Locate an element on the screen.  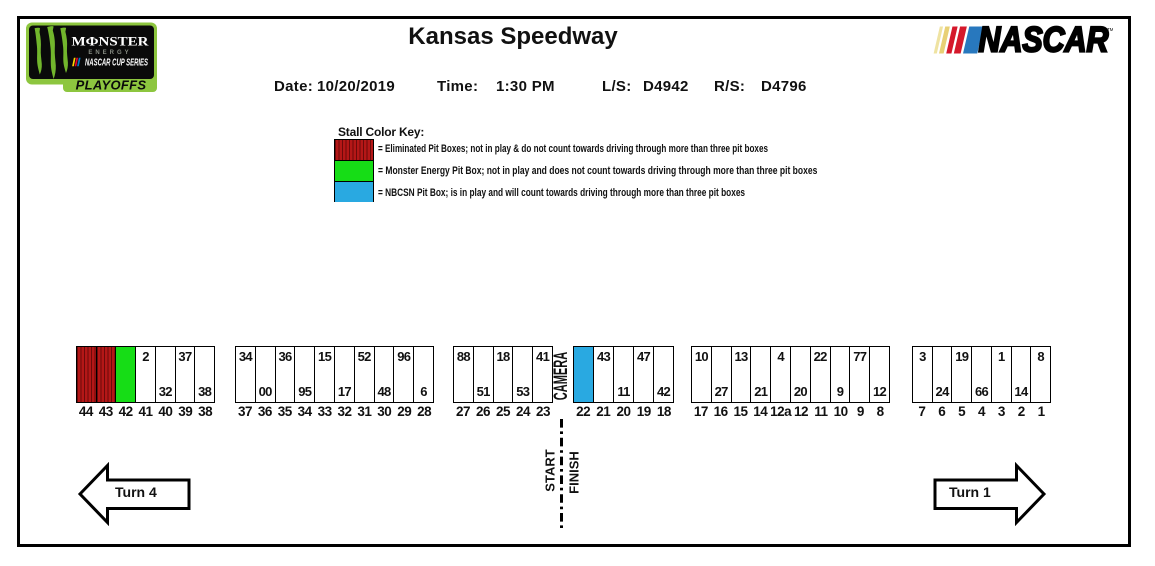
svg-text: PLAYOFFS is located at coordinates (111, 85).